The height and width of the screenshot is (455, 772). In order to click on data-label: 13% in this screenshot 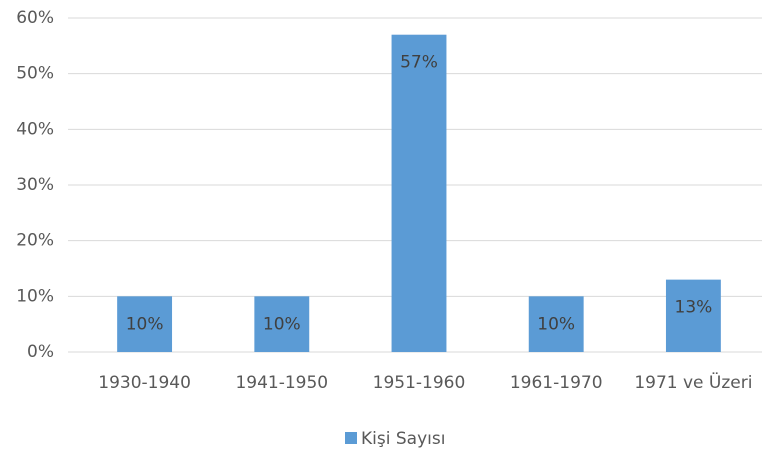, I will do `click(694, 308)`.